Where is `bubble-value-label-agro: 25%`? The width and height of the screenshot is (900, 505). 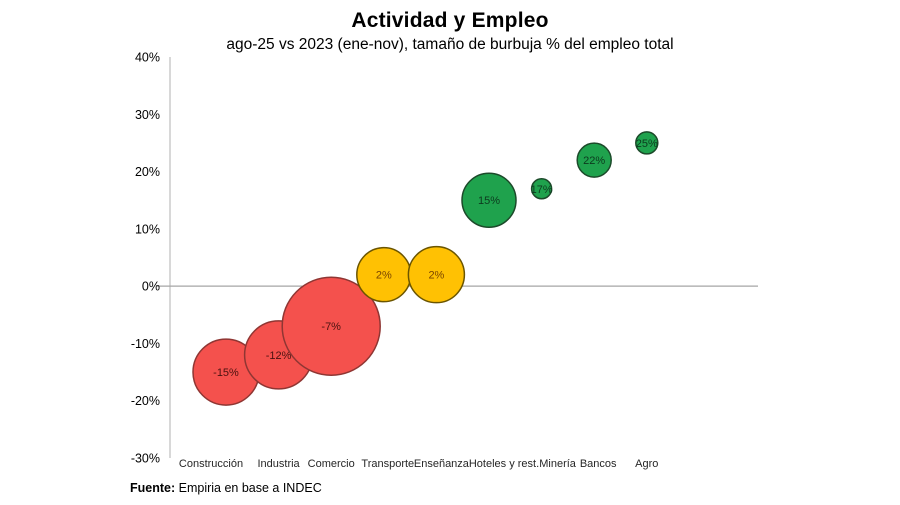
bubble-value-label-agro: 25% is located at coordinates (647, 144).